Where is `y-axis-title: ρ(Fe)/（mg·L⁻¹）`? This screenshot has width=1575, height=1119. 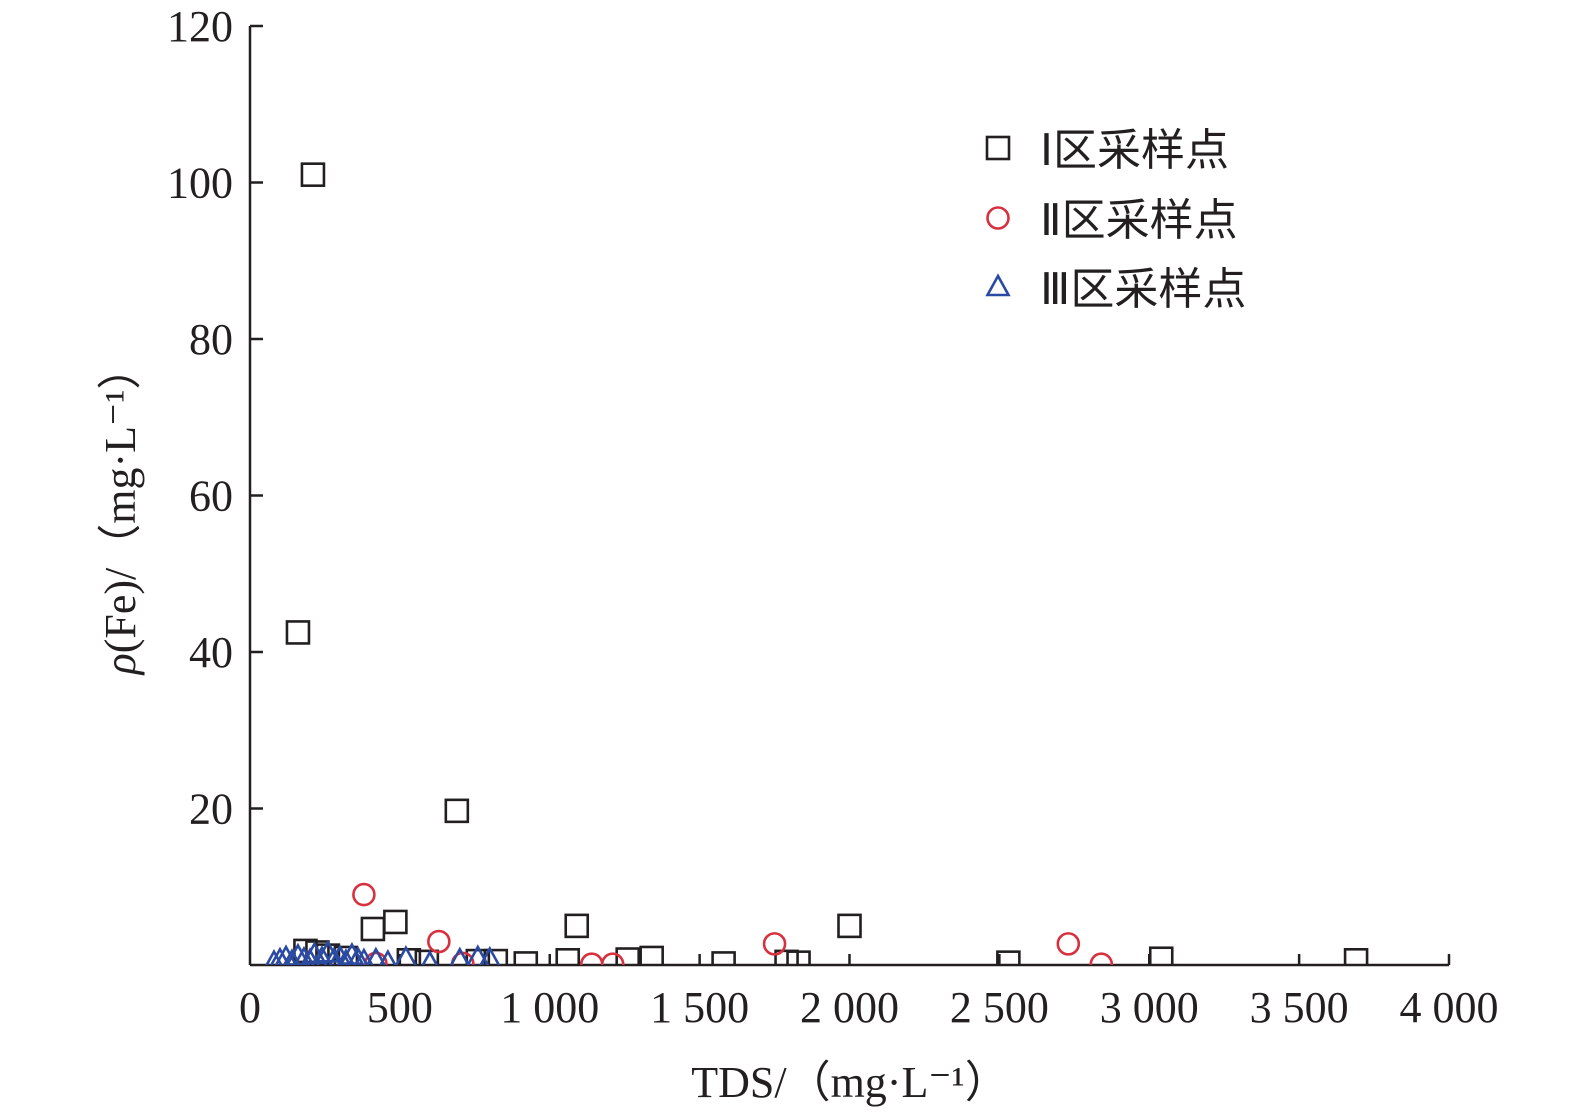
y-axis-title: ρ(Fe)/（mg·L⁻¹） is located at coordinates (120, 511).